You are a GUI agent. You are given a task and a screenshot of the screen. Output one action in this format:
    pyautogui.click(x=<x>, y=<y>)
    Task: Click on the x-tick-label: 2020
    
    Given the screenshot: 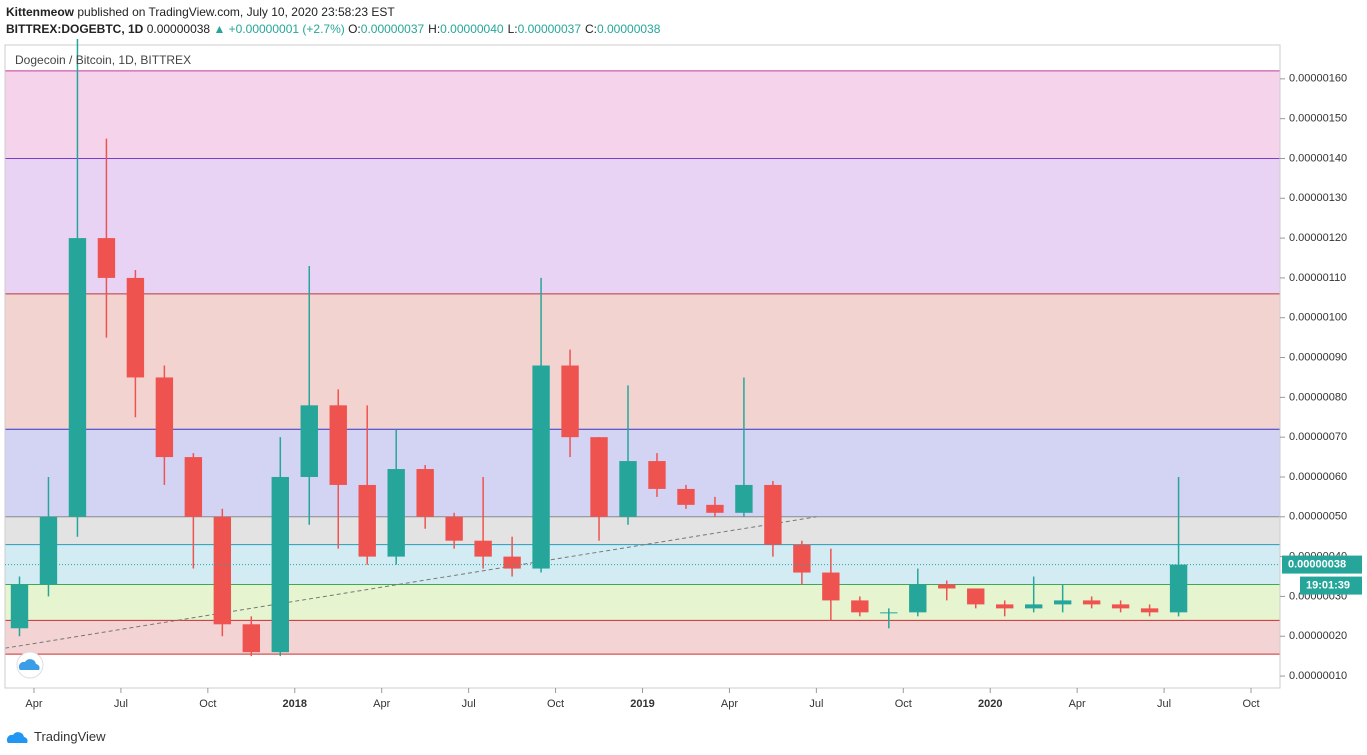 What is the action you would take?
    pyautogui.click(x=990, y=704)
    